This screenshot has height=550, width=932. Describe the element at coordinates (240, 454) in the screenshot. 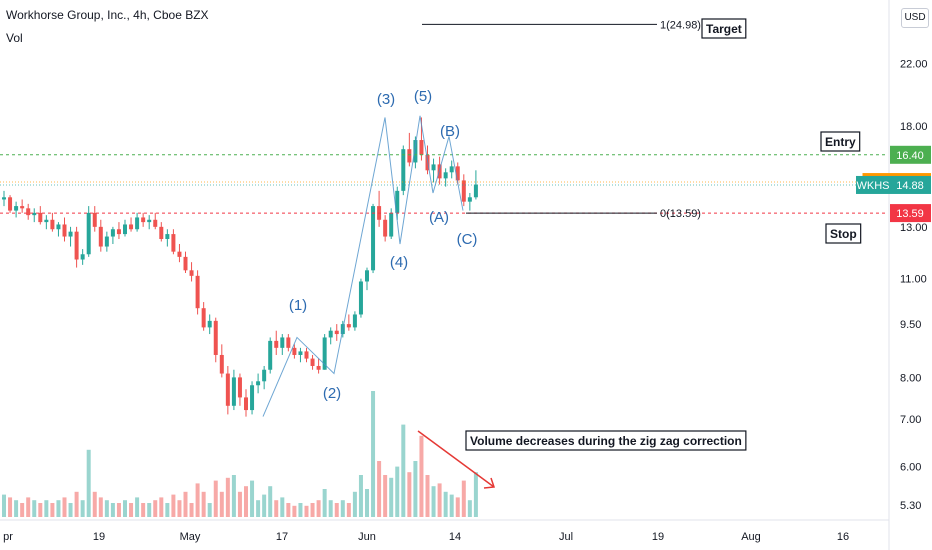

I see `volume-bars` at that location.